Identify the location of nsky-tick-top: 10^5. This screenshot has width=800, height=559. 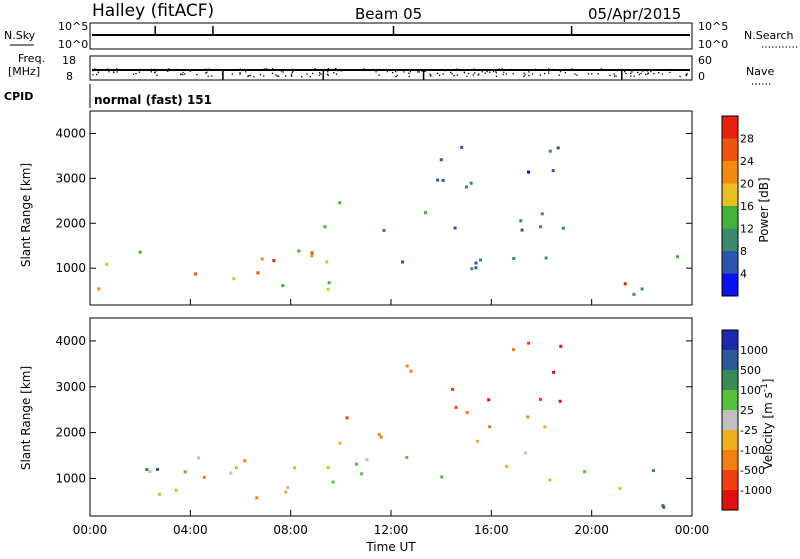
(73, 26).